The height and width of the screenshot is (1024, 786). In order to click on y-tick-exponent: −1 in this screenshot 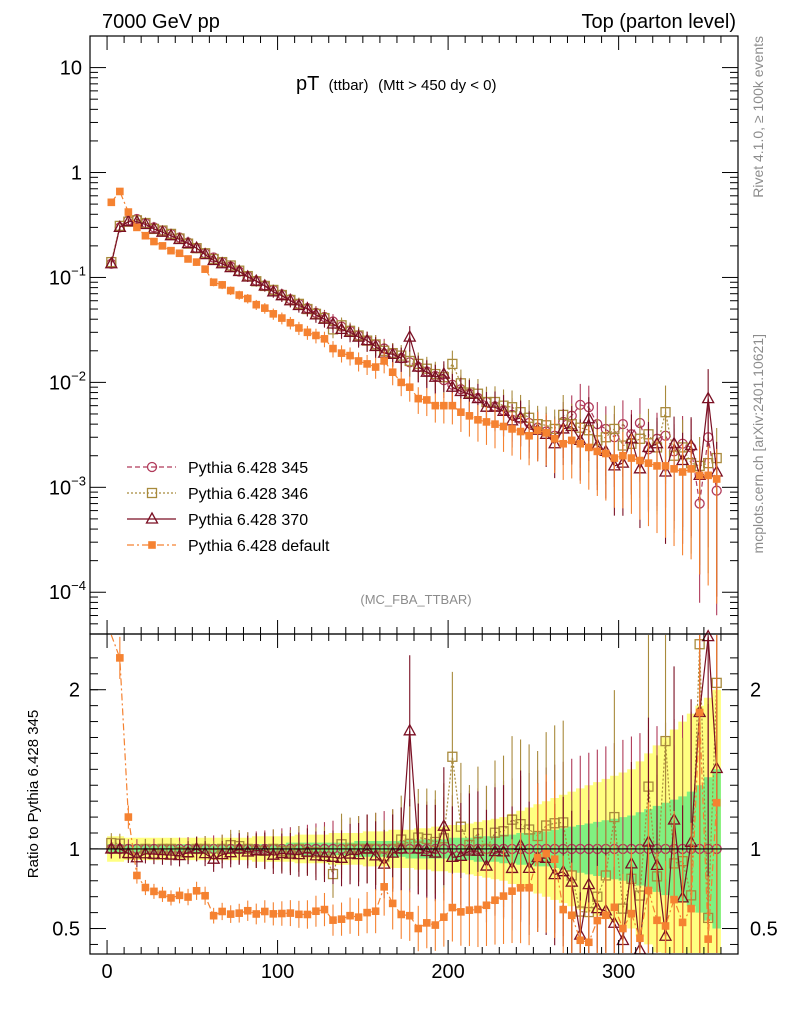, I will do `click(78, 270)`.